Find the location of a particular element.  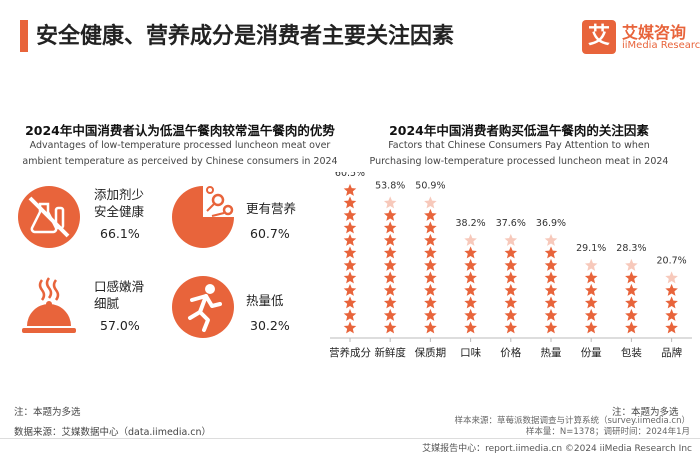

factors-title: 2024年中国消费者购买低温午餐肉的关注因素 is located at coordinates (519, 130).